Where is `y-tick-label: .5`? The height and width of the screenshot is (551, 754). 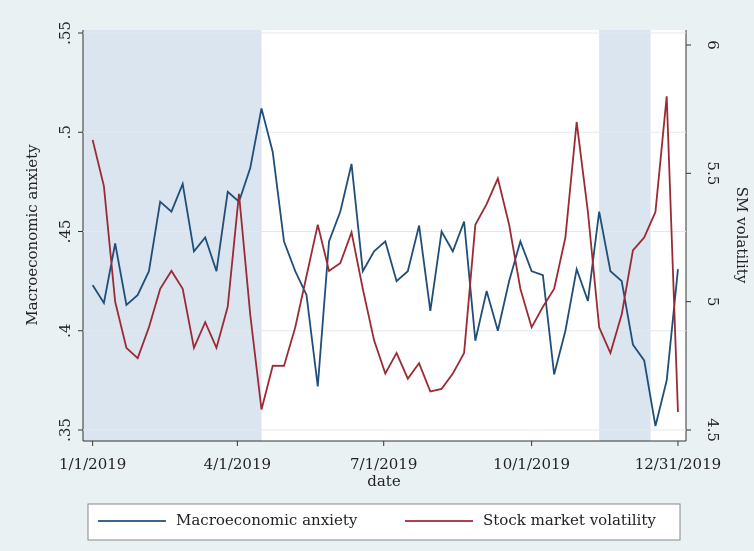
y-tick-label: .5 is located at coordinates (65, 132).